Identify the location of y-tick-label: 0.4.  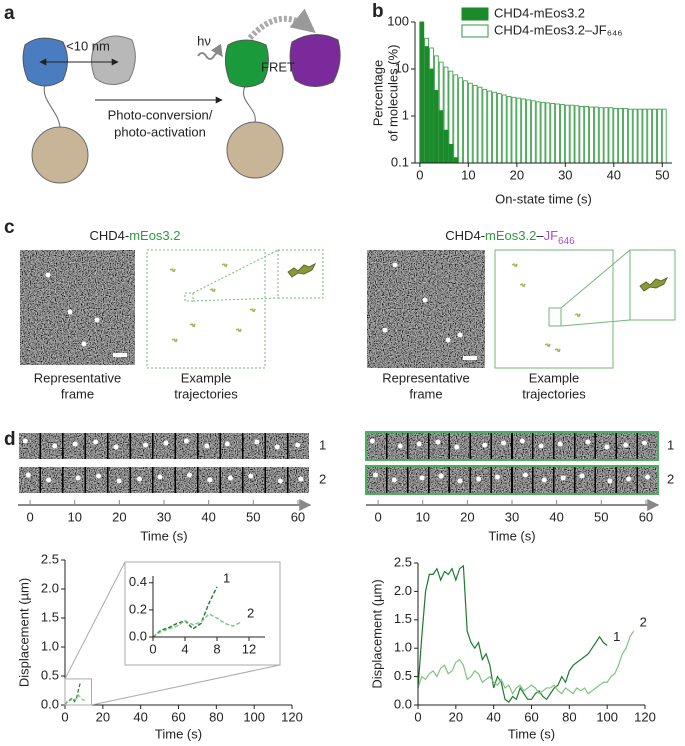
(138, 581).